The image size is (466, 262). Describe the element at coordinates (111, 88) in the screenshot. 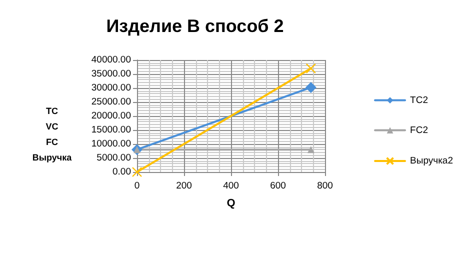

I see `y-tick-label: 30000.00` at that location.